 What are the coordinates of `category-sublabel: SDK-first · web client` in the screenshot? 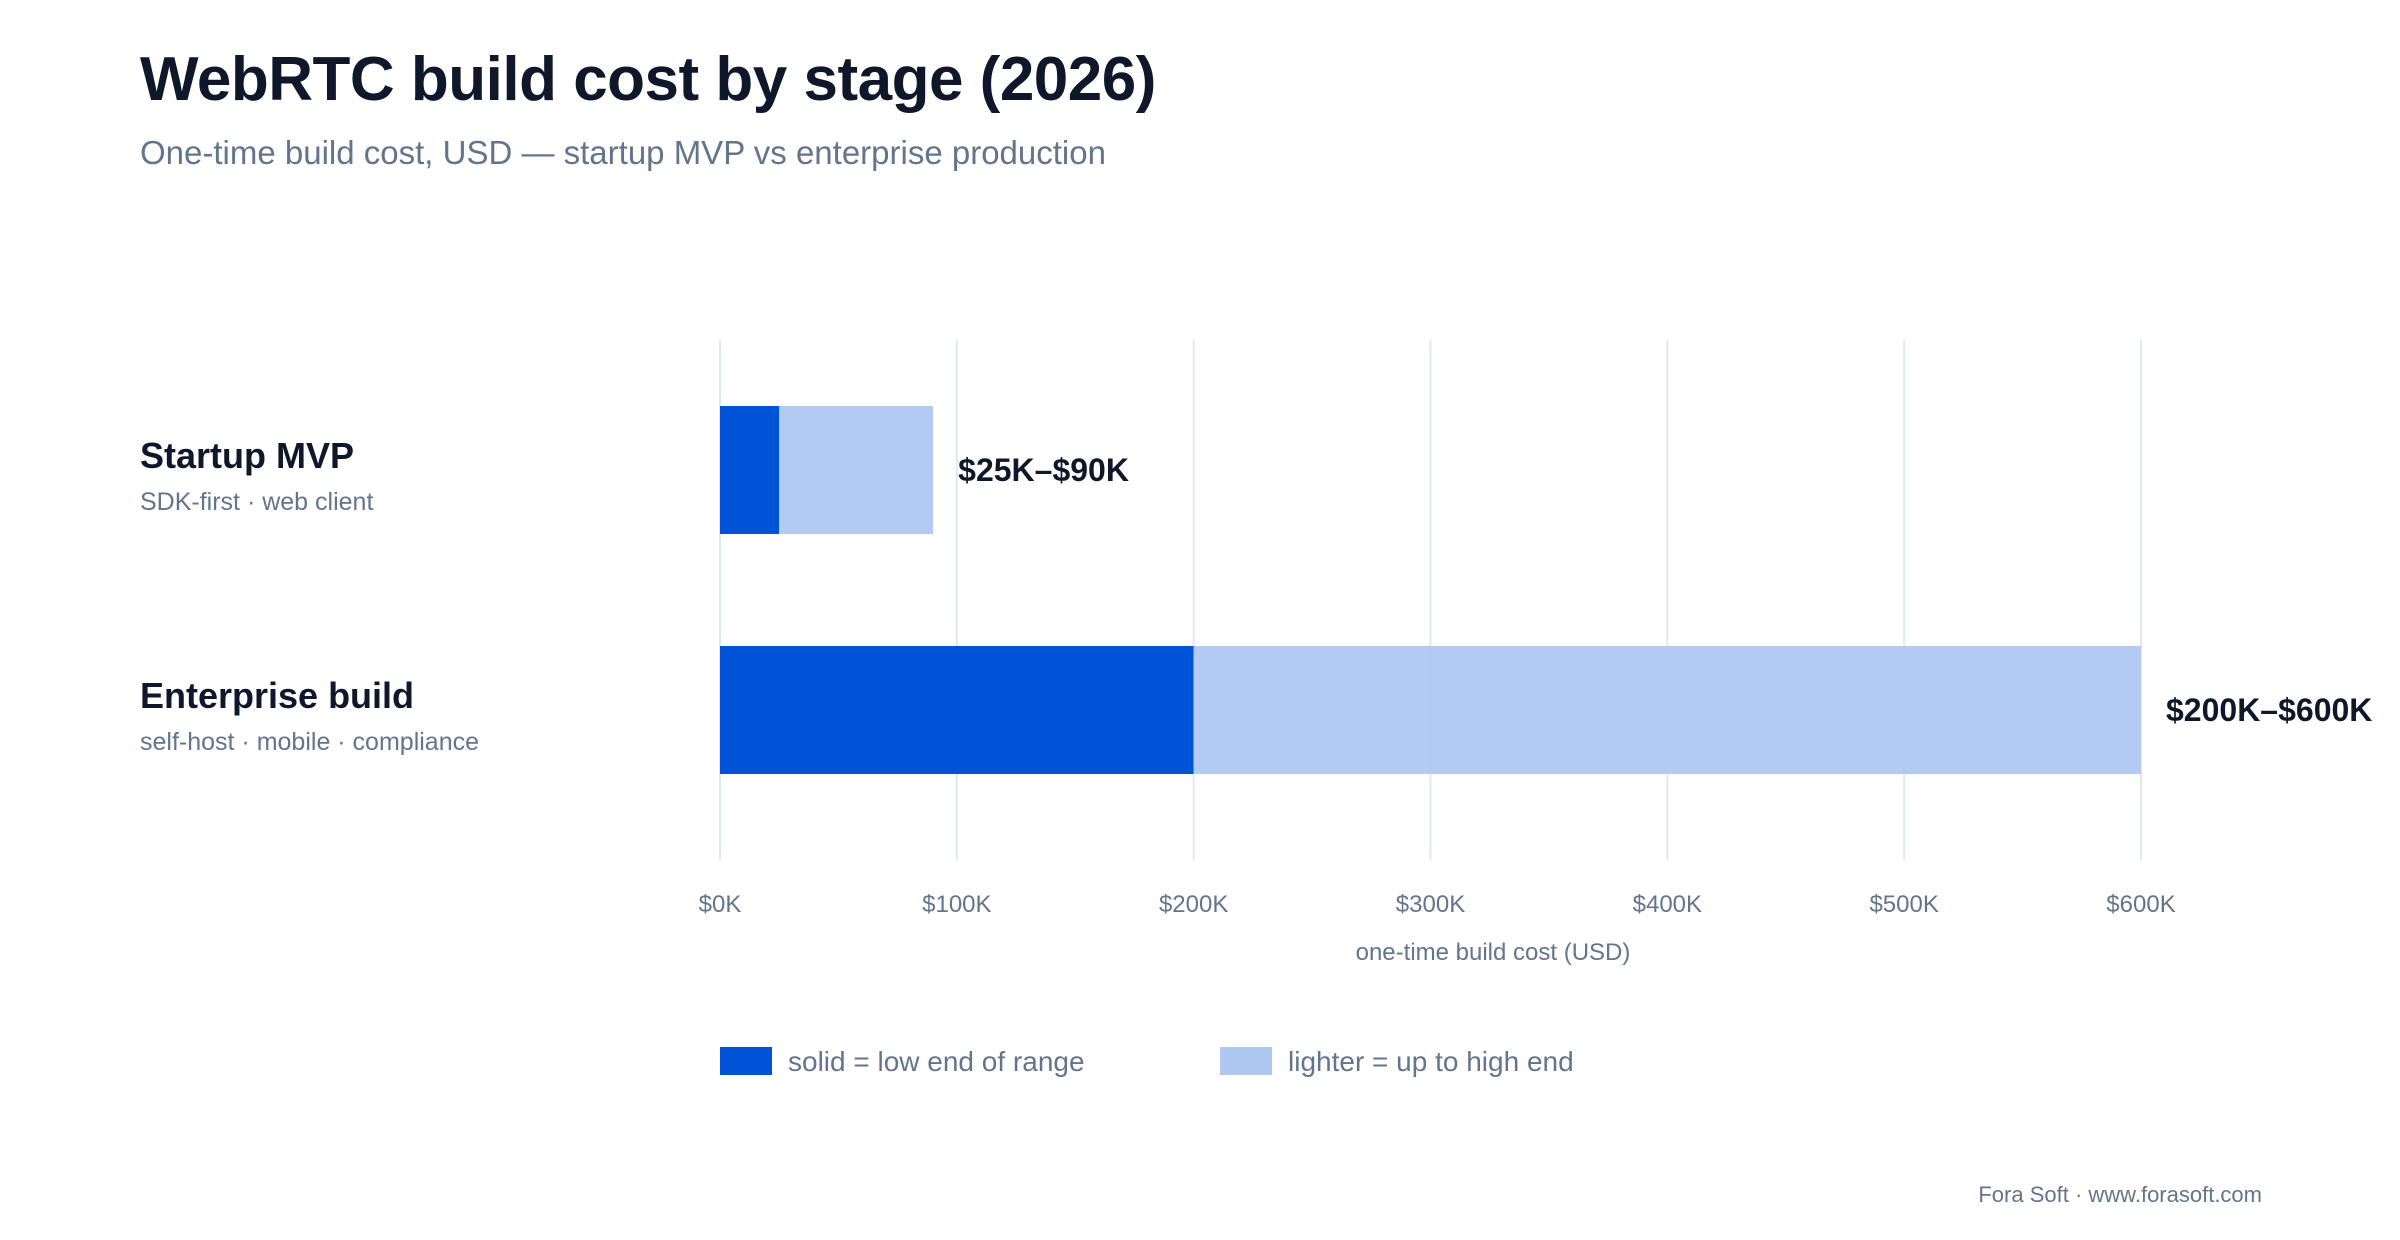 It's located at (256, 502).